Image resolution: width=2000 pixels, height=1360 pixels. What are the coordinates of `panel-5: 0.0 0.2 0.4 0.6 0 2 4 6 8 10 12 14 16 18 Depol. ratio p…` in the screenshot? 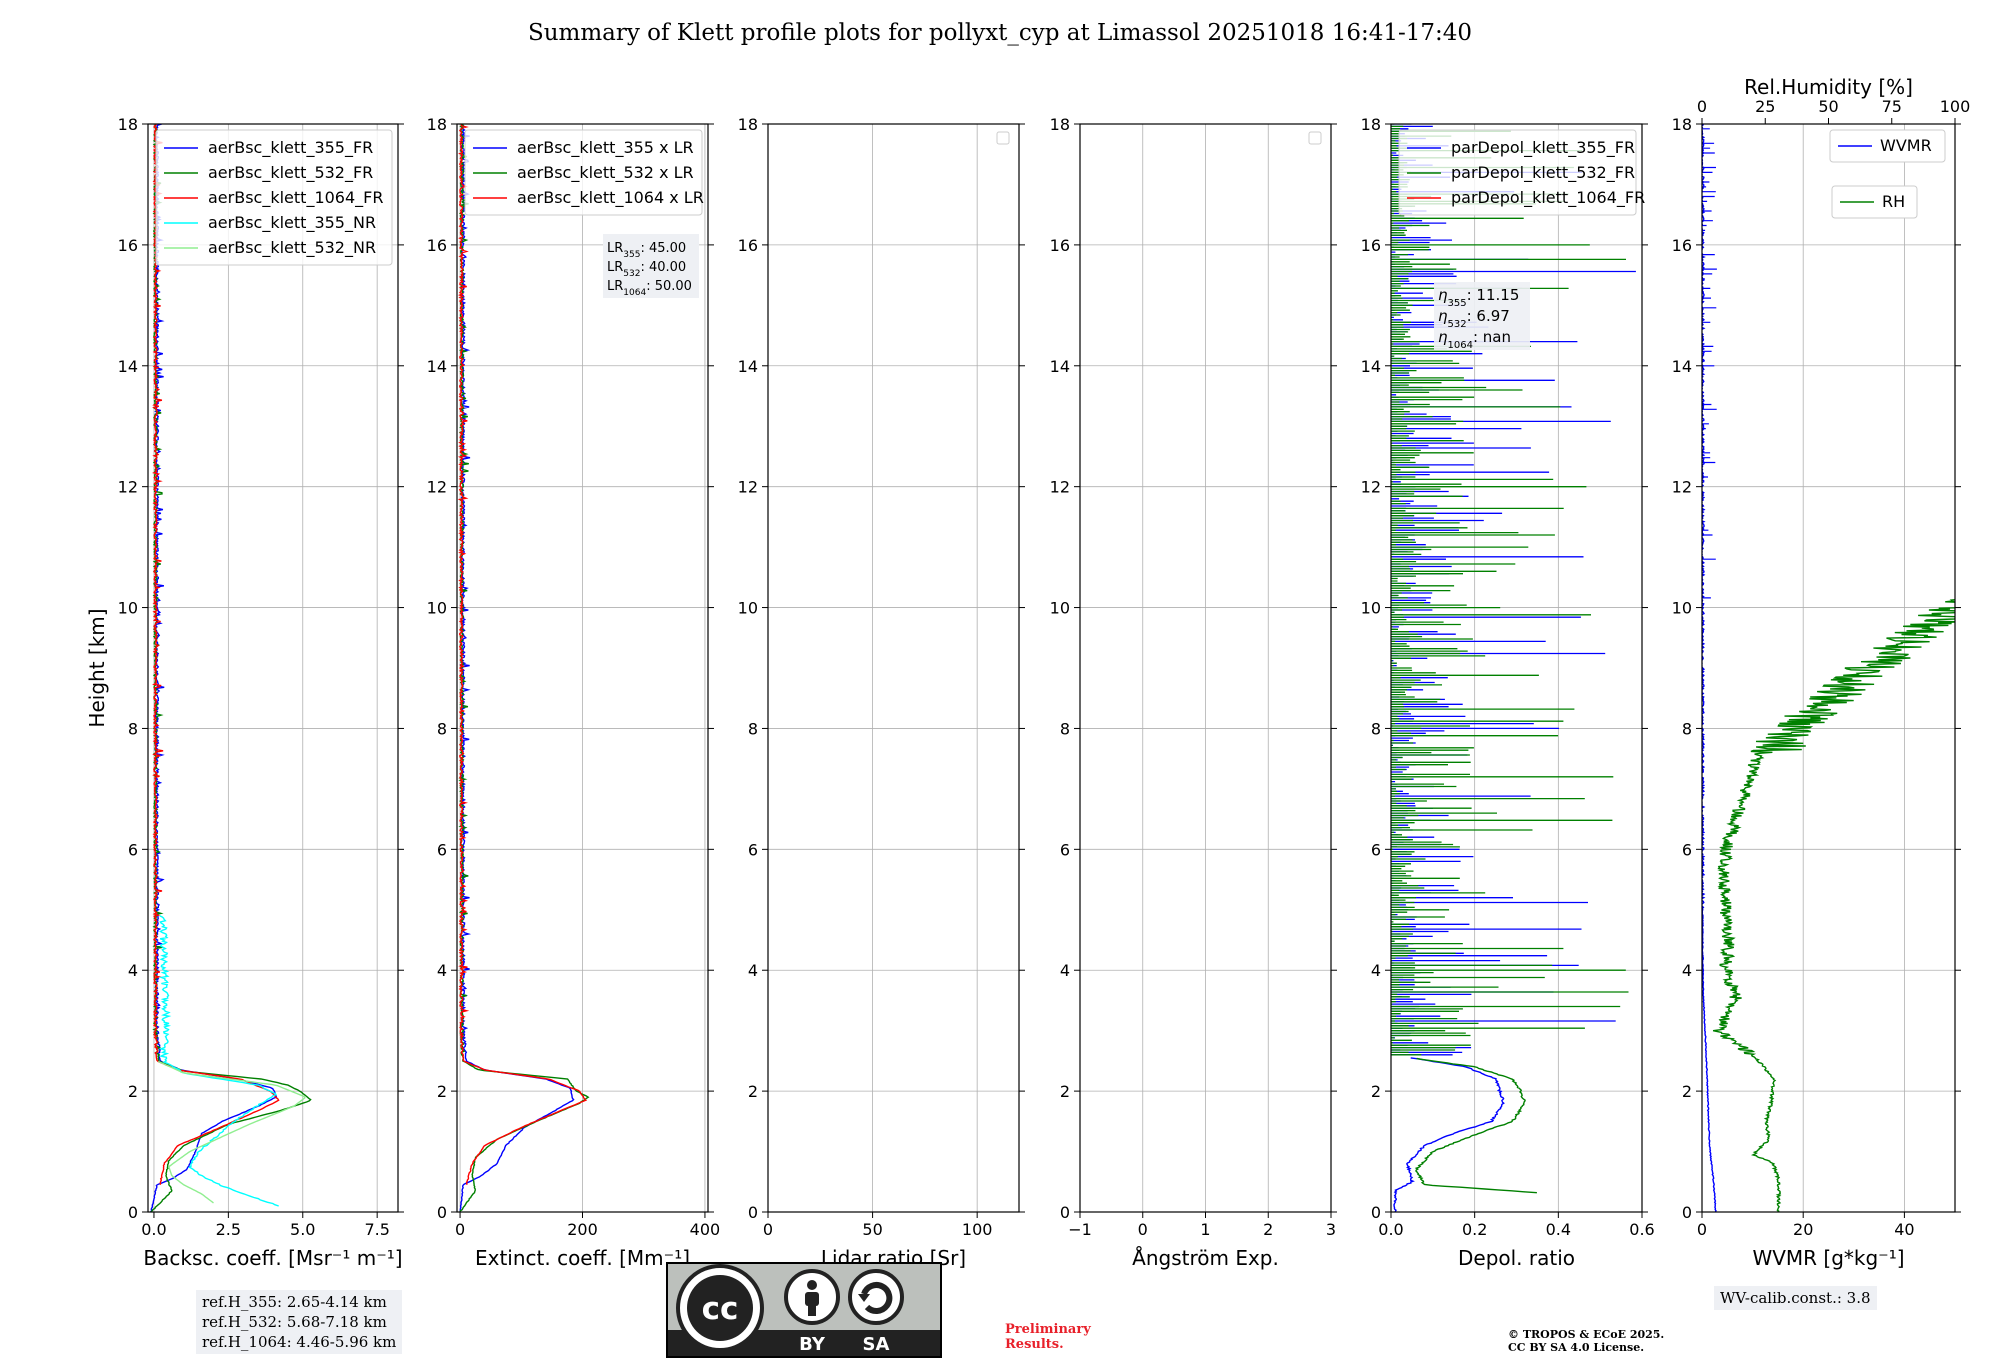 It's located at (1508, 692).